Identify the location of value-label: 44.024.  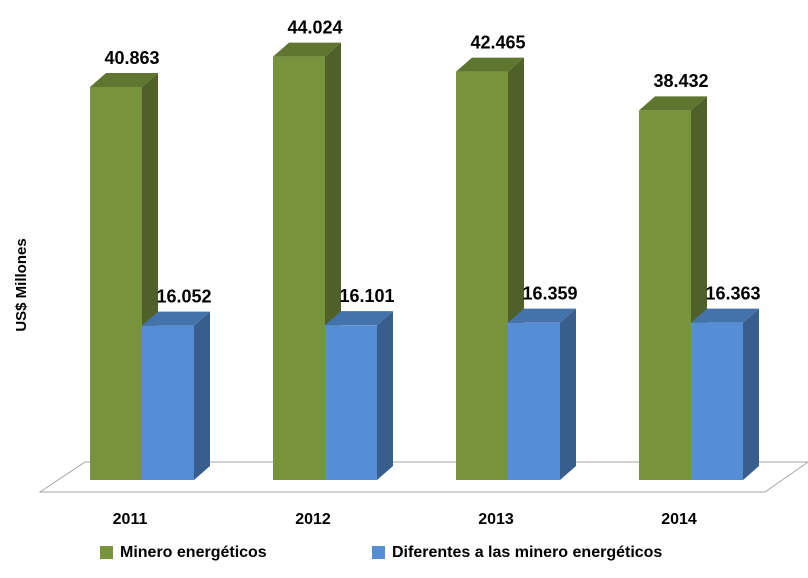
(314, 27).